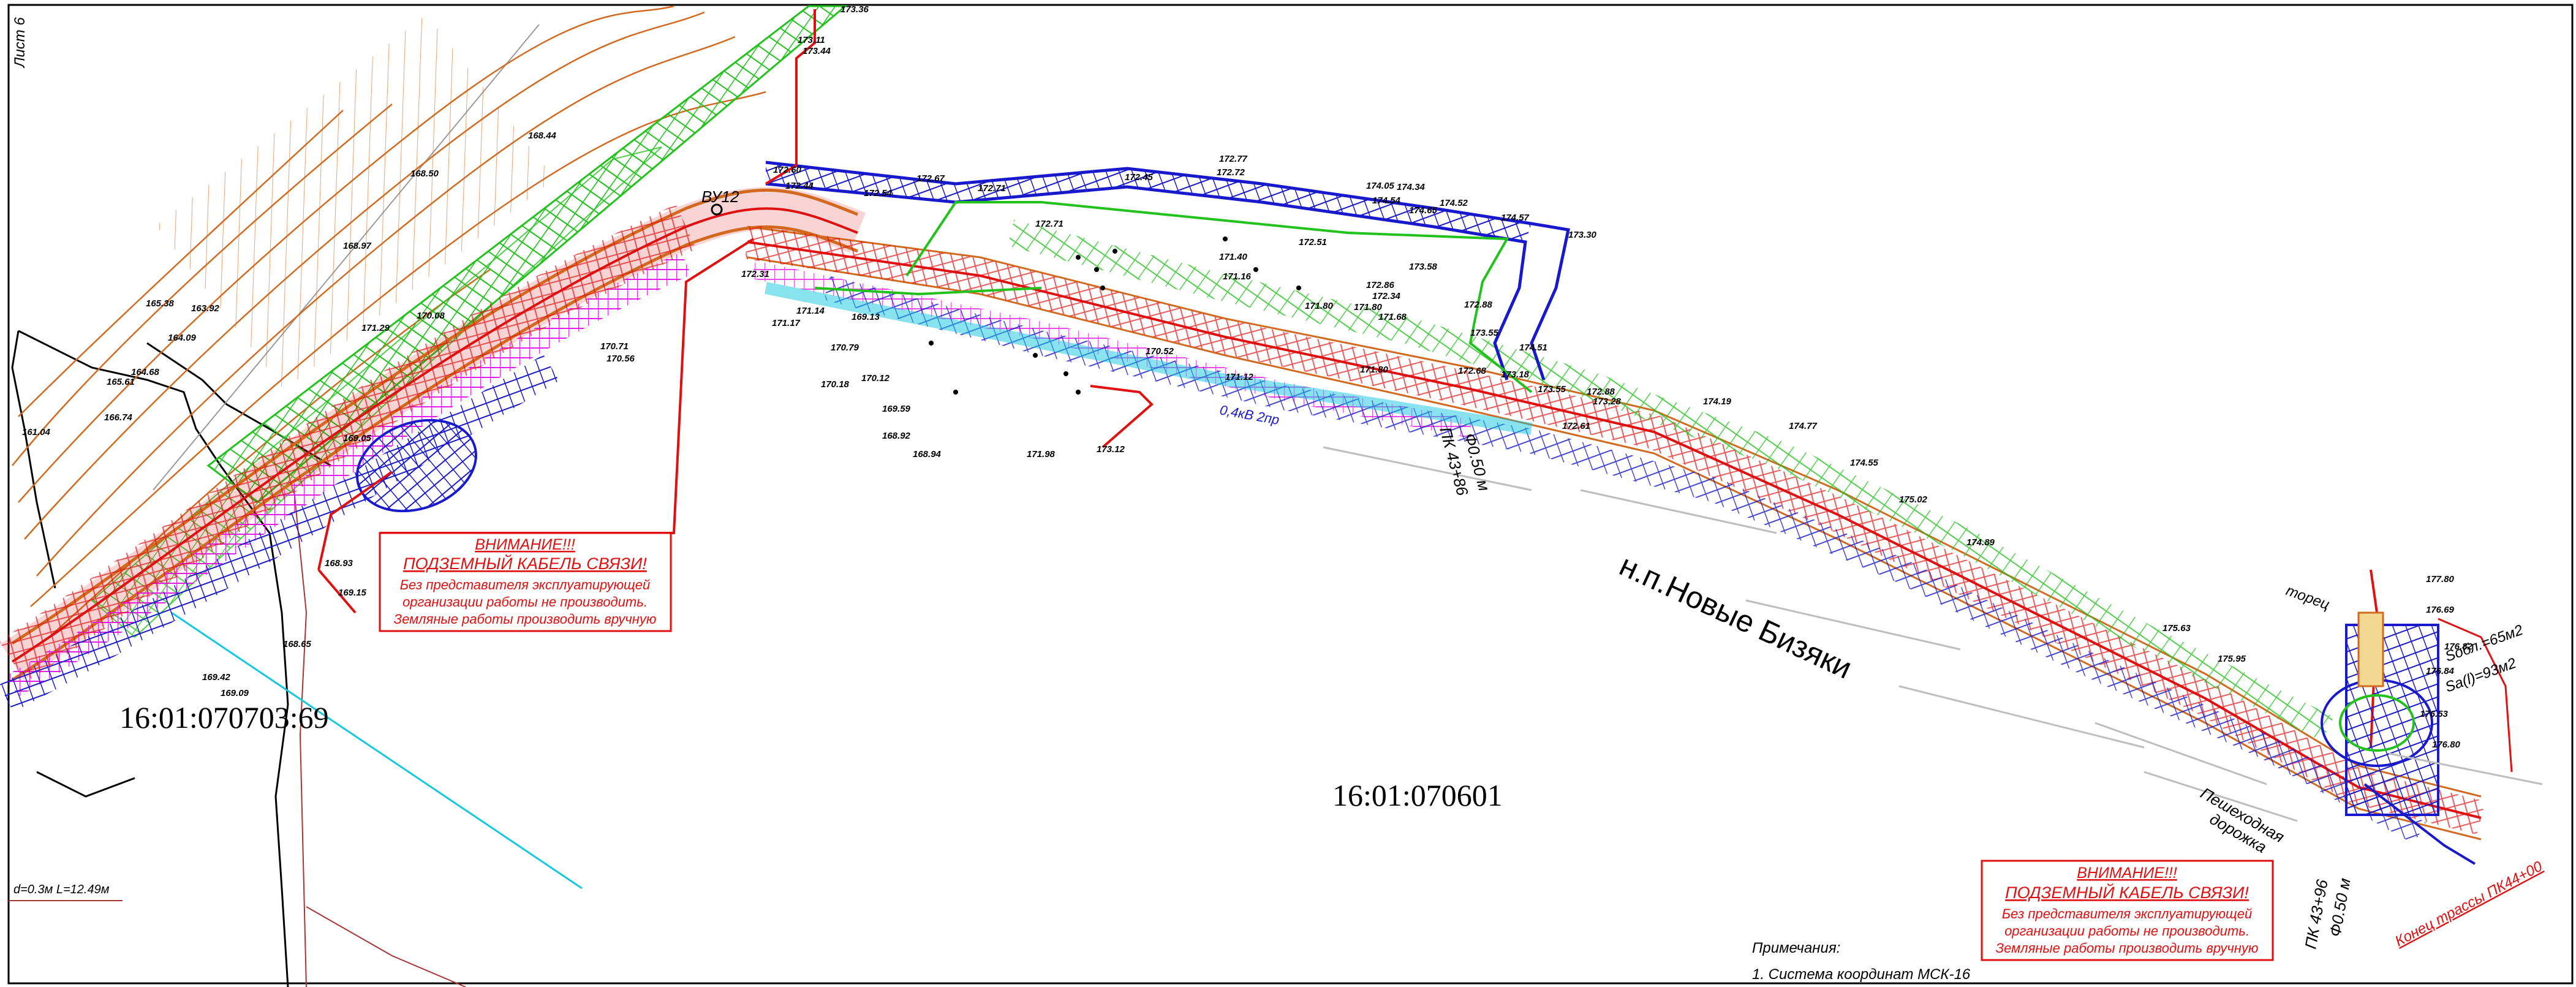 The height and width of the screenshot is (987, 2576). What do you see at coordinates (854, 9) in the screenshot?
I see `elev-label: 173.36` at bounding box center [854, 9].